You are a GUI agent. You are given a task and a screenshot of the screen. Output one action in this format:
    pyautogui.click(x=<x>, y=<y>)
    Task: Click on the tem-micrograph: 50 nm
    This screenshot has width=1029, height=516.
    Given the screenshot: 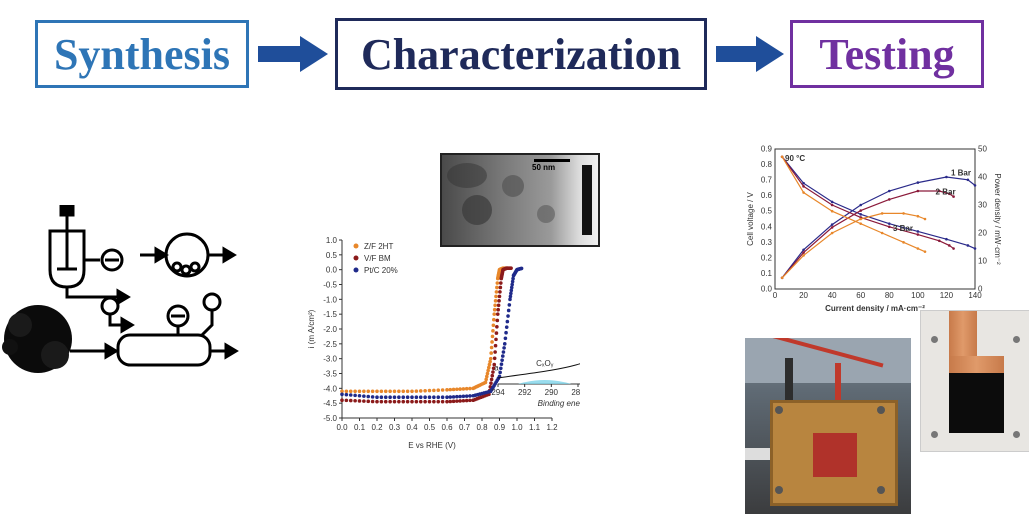 What is the action you would take?
    pyautogui.click(x=520, y=200)
    